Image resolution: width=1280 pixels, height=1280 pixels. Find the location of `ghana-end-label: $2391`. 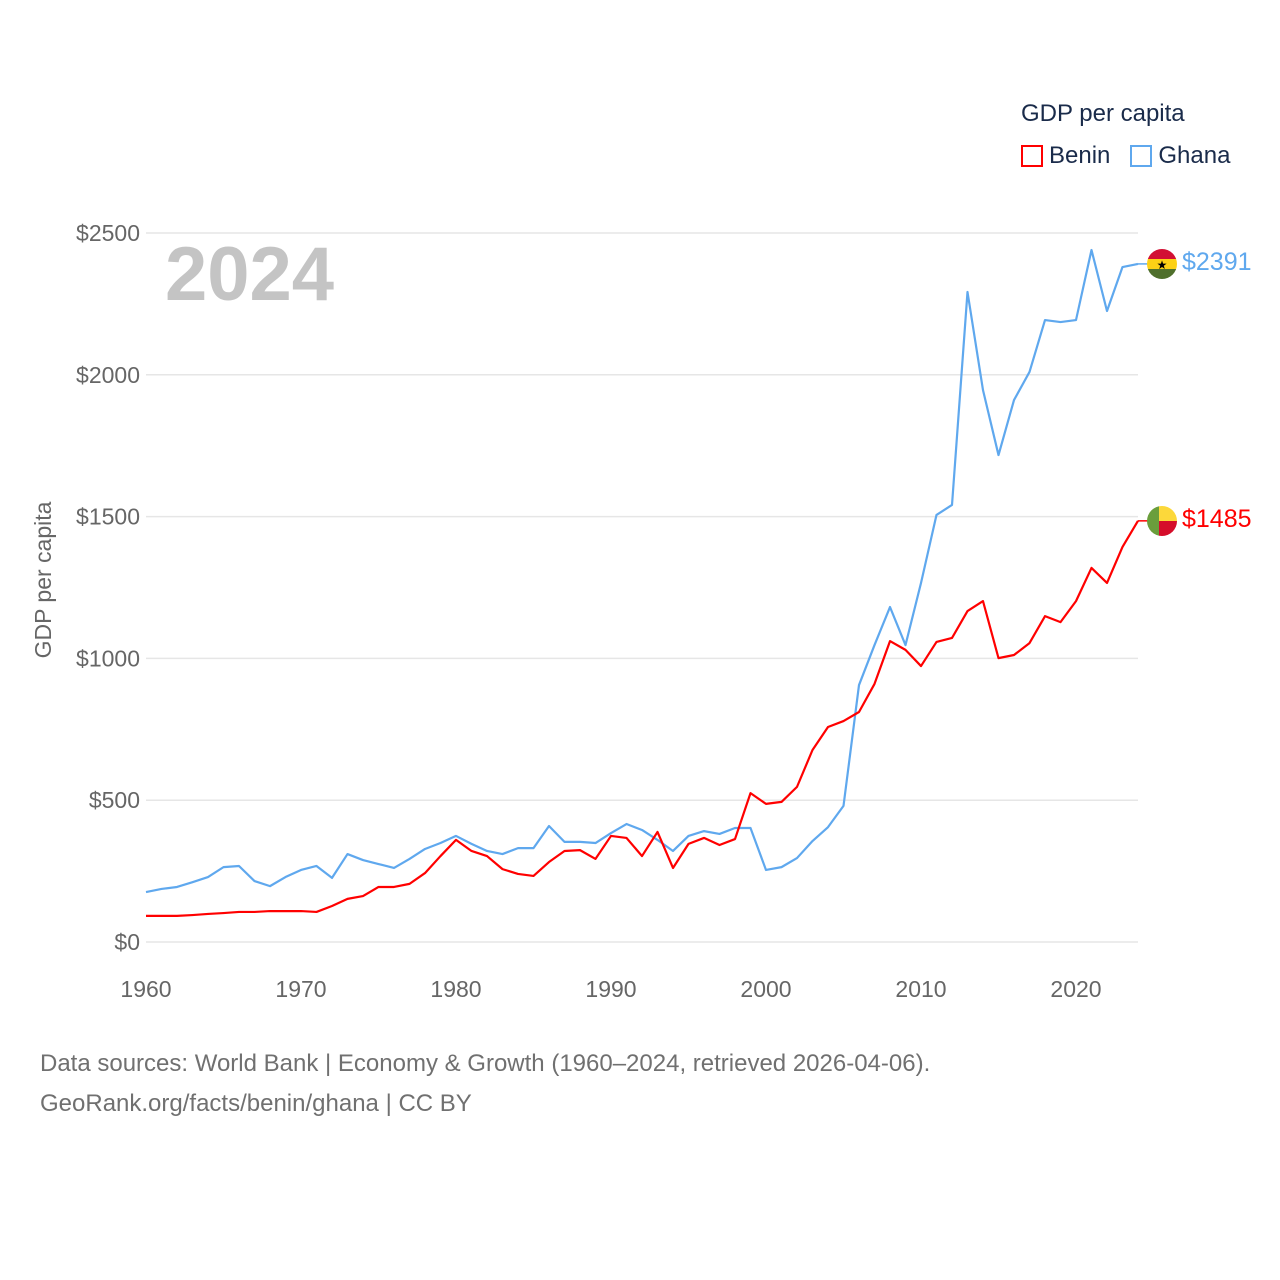

ghana-end-label: $2391 is located at coordinates (1217, 262).